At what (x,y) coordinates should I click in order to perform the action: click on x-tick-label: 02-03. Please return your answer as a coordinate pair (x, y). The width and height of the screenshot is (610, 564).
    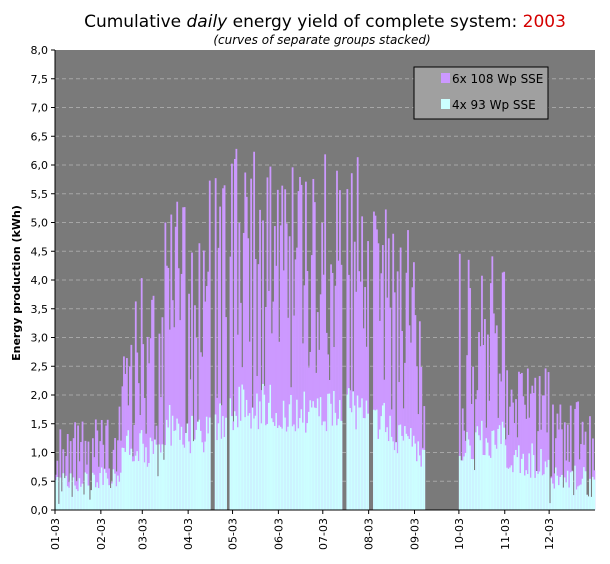
    Looking at the image, I should click on (101, 534).